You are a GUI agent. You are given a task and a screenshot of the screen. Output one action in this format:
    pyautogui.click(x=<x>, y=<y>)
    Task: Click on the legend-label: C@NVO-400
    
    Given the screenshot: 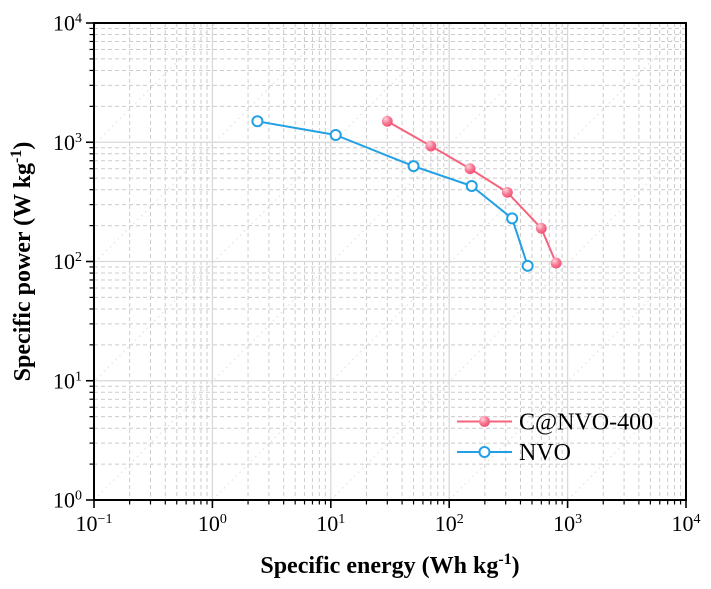 What is the action you would take?
    pyautogui.click(x=586, y=423)
    